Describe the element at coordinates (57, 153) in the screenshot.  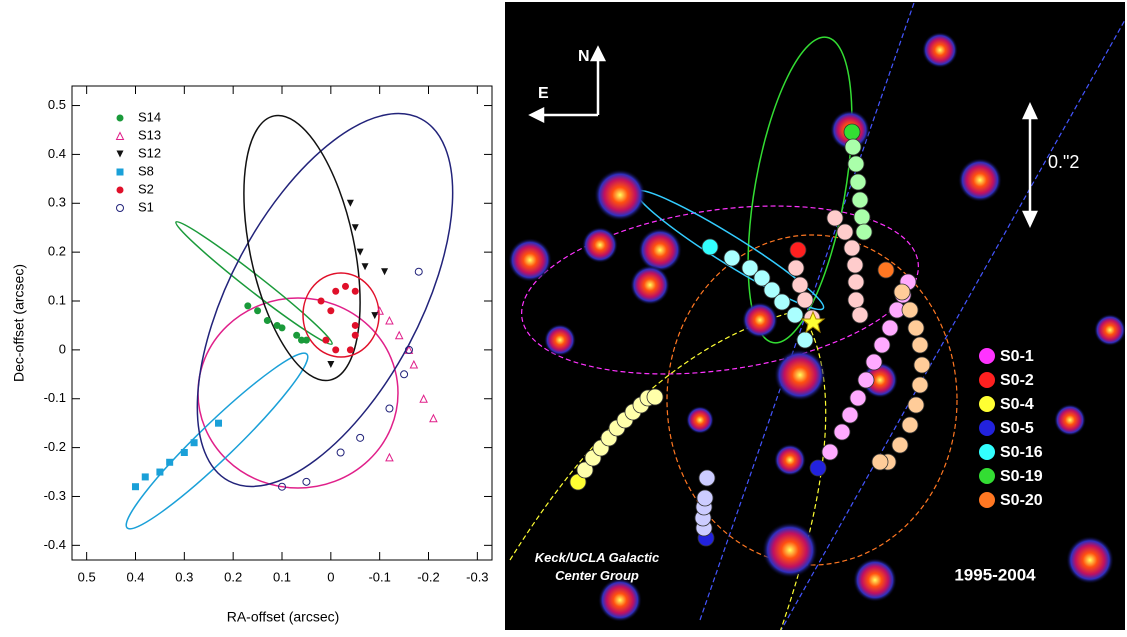
I see `y-tick-label: 0.4` at that location.